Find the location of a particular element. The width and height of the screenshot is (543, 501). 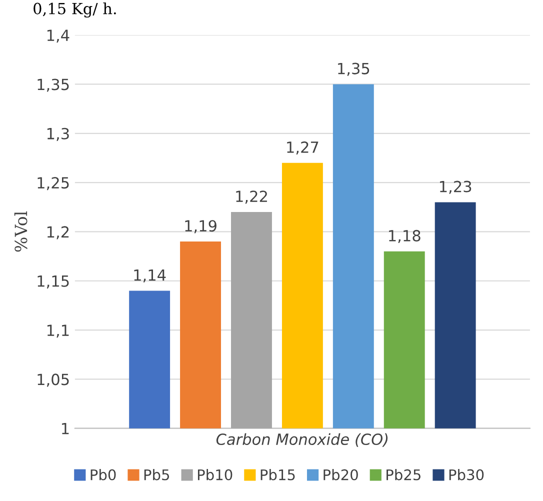

data-label: 1,22 is located at coordinates (251, 197).